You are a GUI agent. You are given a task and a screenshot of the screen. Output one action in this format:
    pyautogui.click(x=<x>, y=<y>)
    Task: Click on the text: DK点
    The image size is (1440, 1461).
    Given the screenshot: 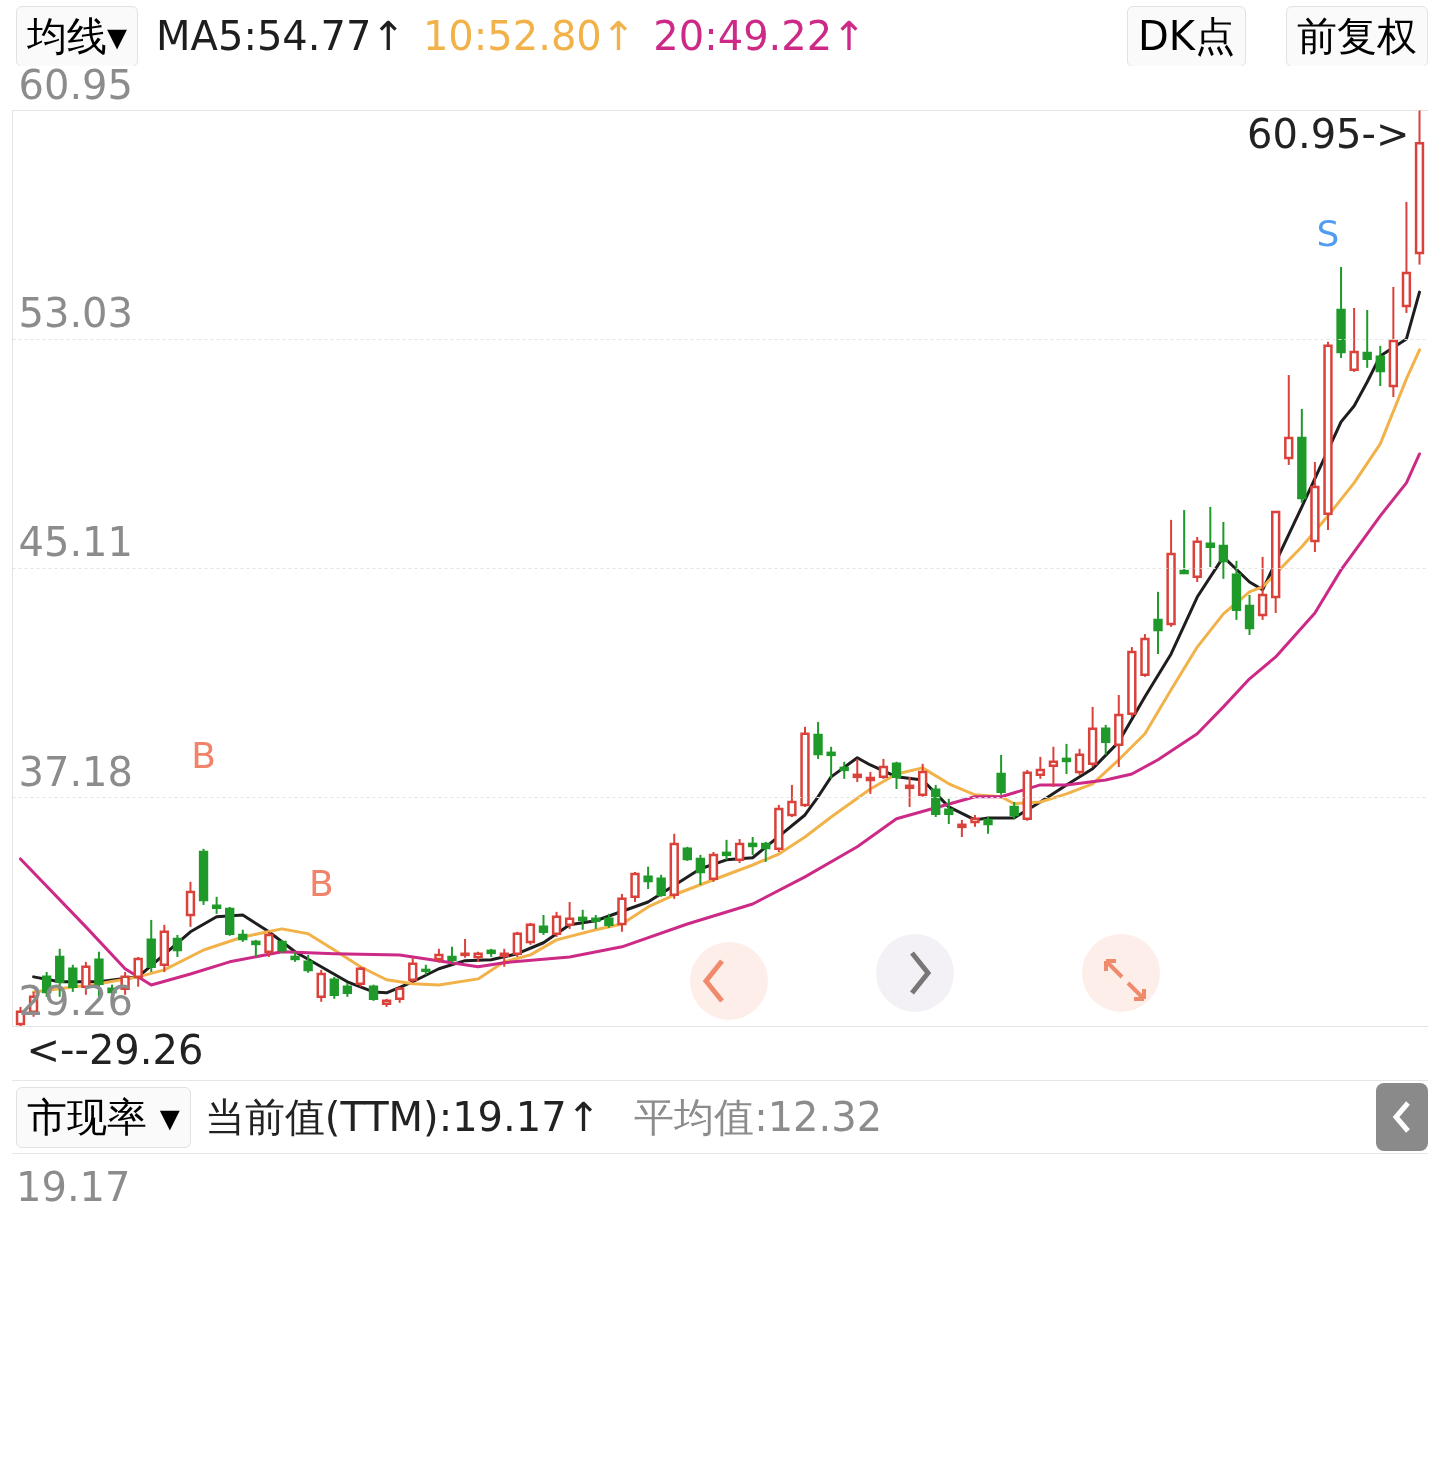 What is the action you would take?
    pyautogui.click(x=1186, y=36)
    